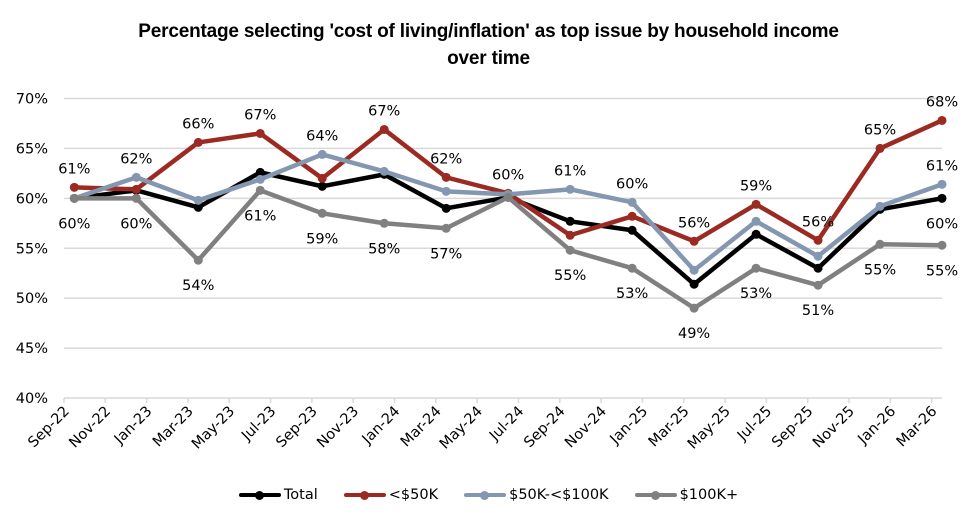 The image size is (977, 529). I want to click on x-tick-label: Jan-23, so click(133, 426).